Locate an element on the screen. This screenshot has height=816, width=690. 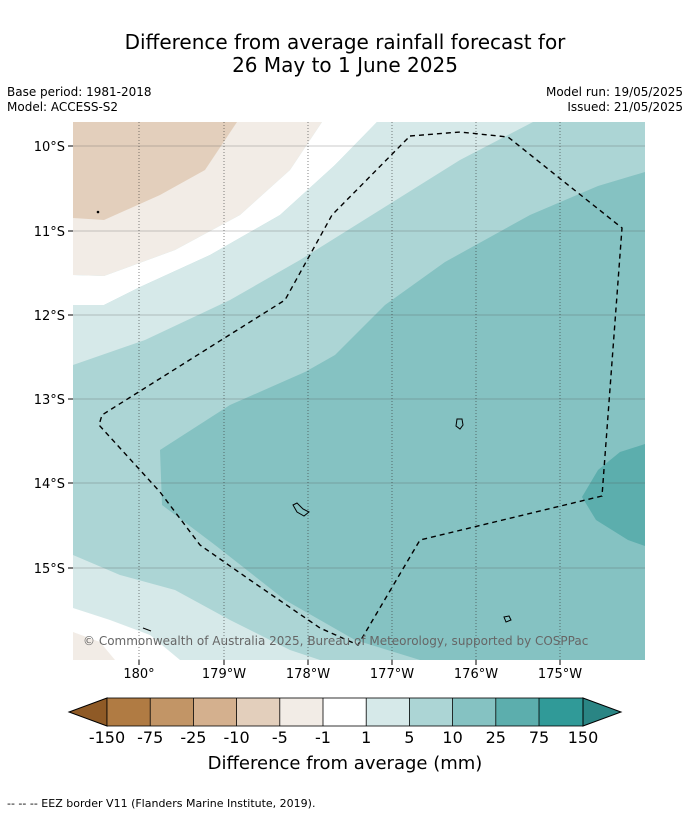
model-name: Model: ACCESS-S2 is located at coordinates (63, 107).